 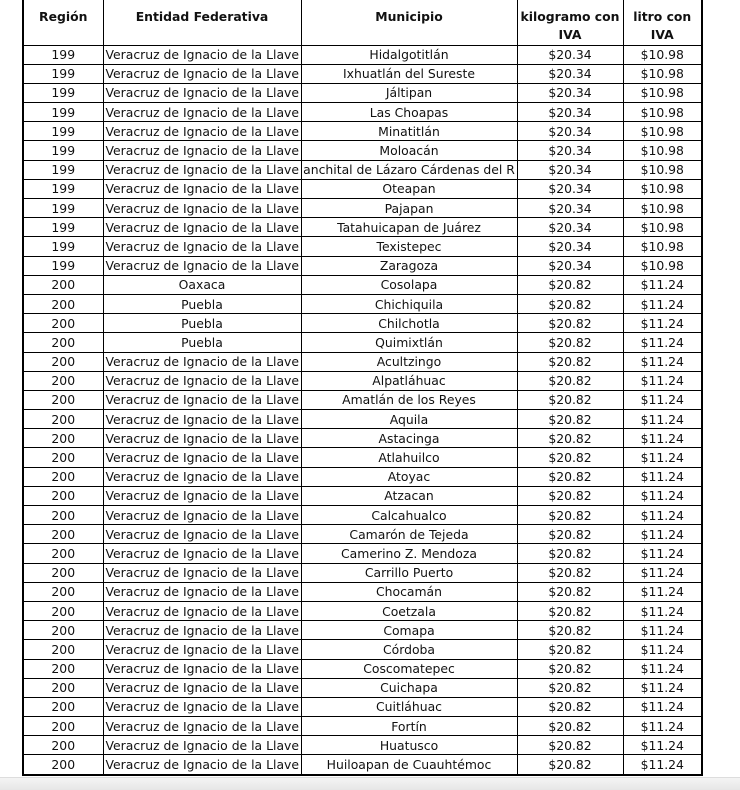 What do you see at coordinates (409, 726) in the screenshot?
I see `cell-municipio: Fortín` at bounding box center [409, 726].